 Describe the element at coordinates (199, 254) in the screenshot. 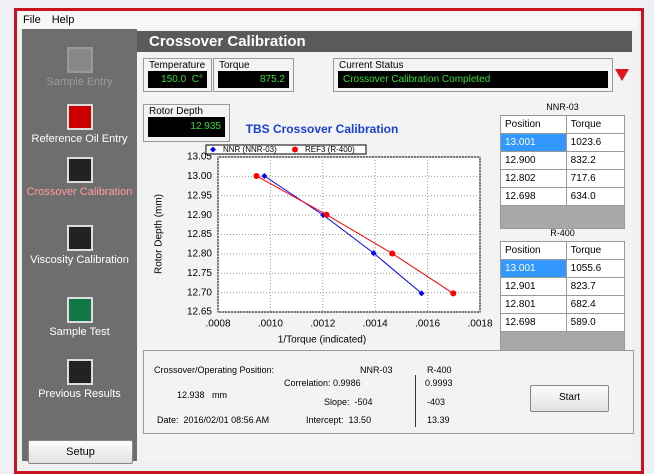

I see `y-tick-label: 12.80` at that location.